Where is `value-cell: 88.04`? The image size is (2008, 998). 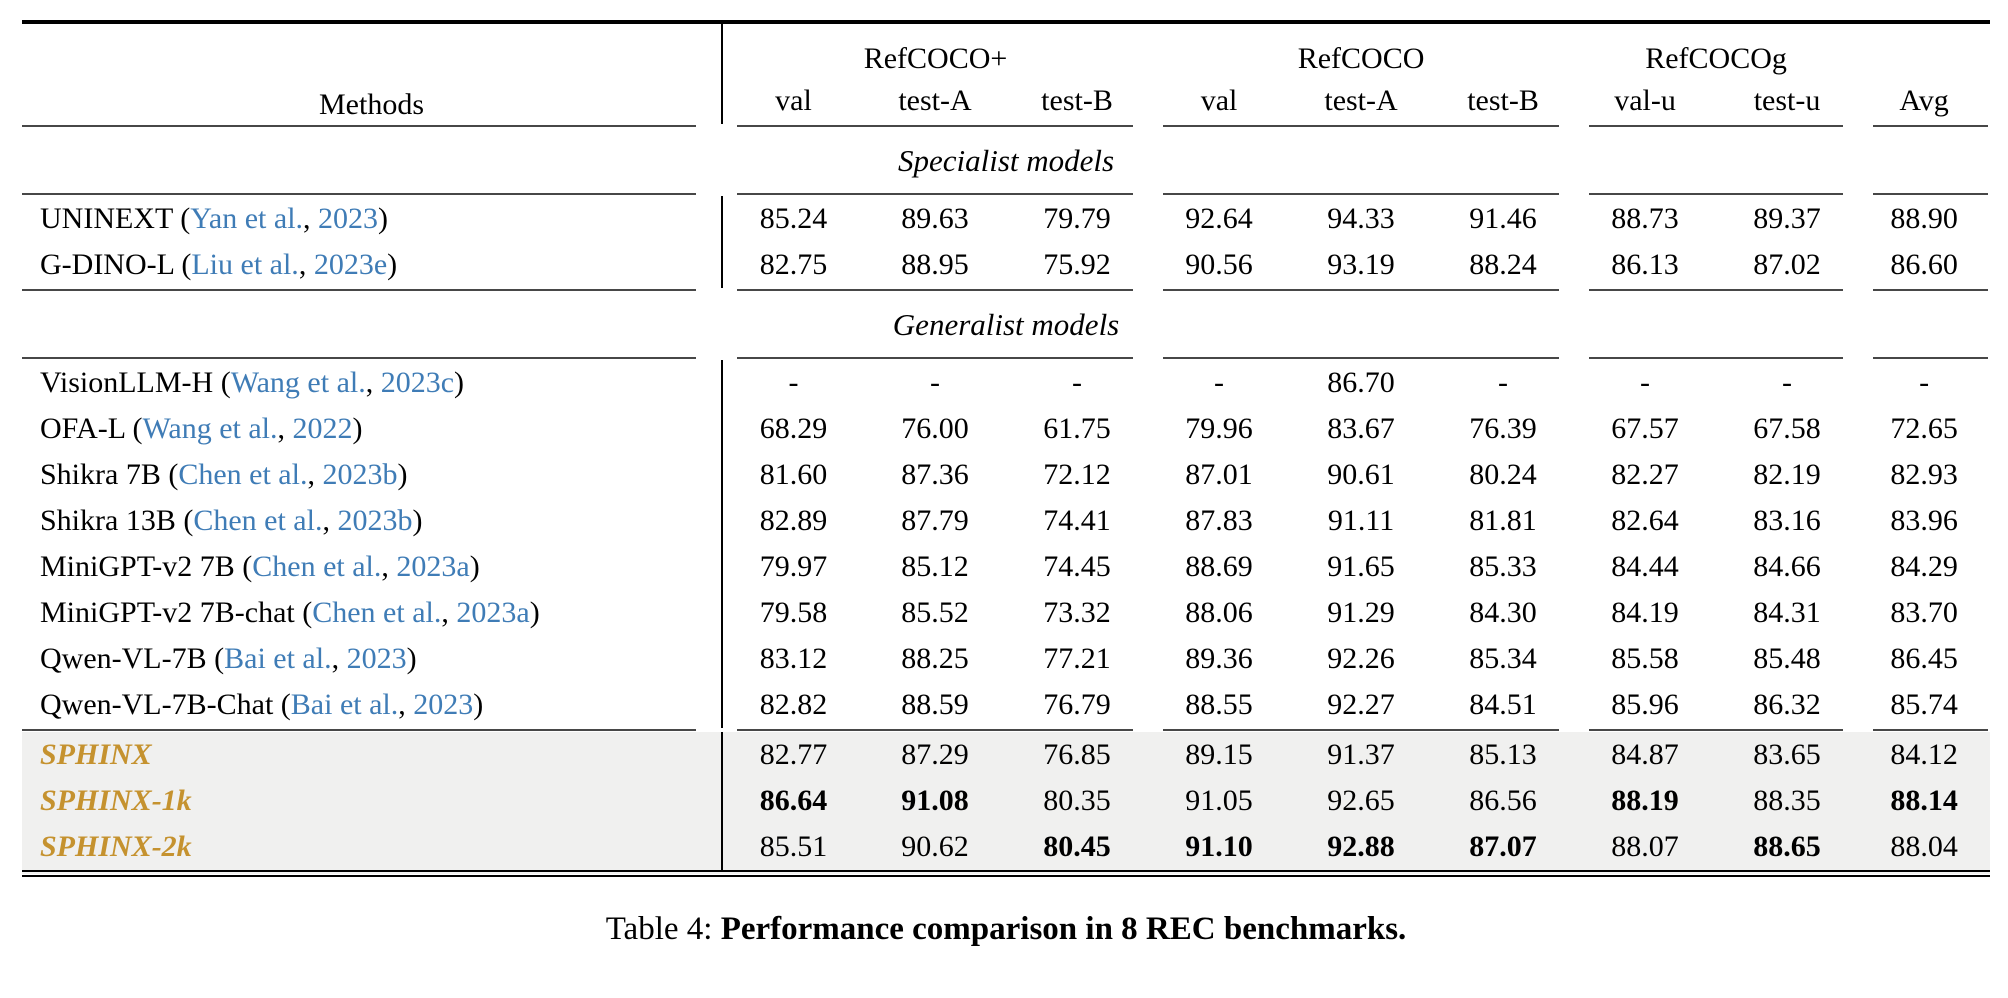 value-cell: 88.04 is located at coordinates (1924, 849).